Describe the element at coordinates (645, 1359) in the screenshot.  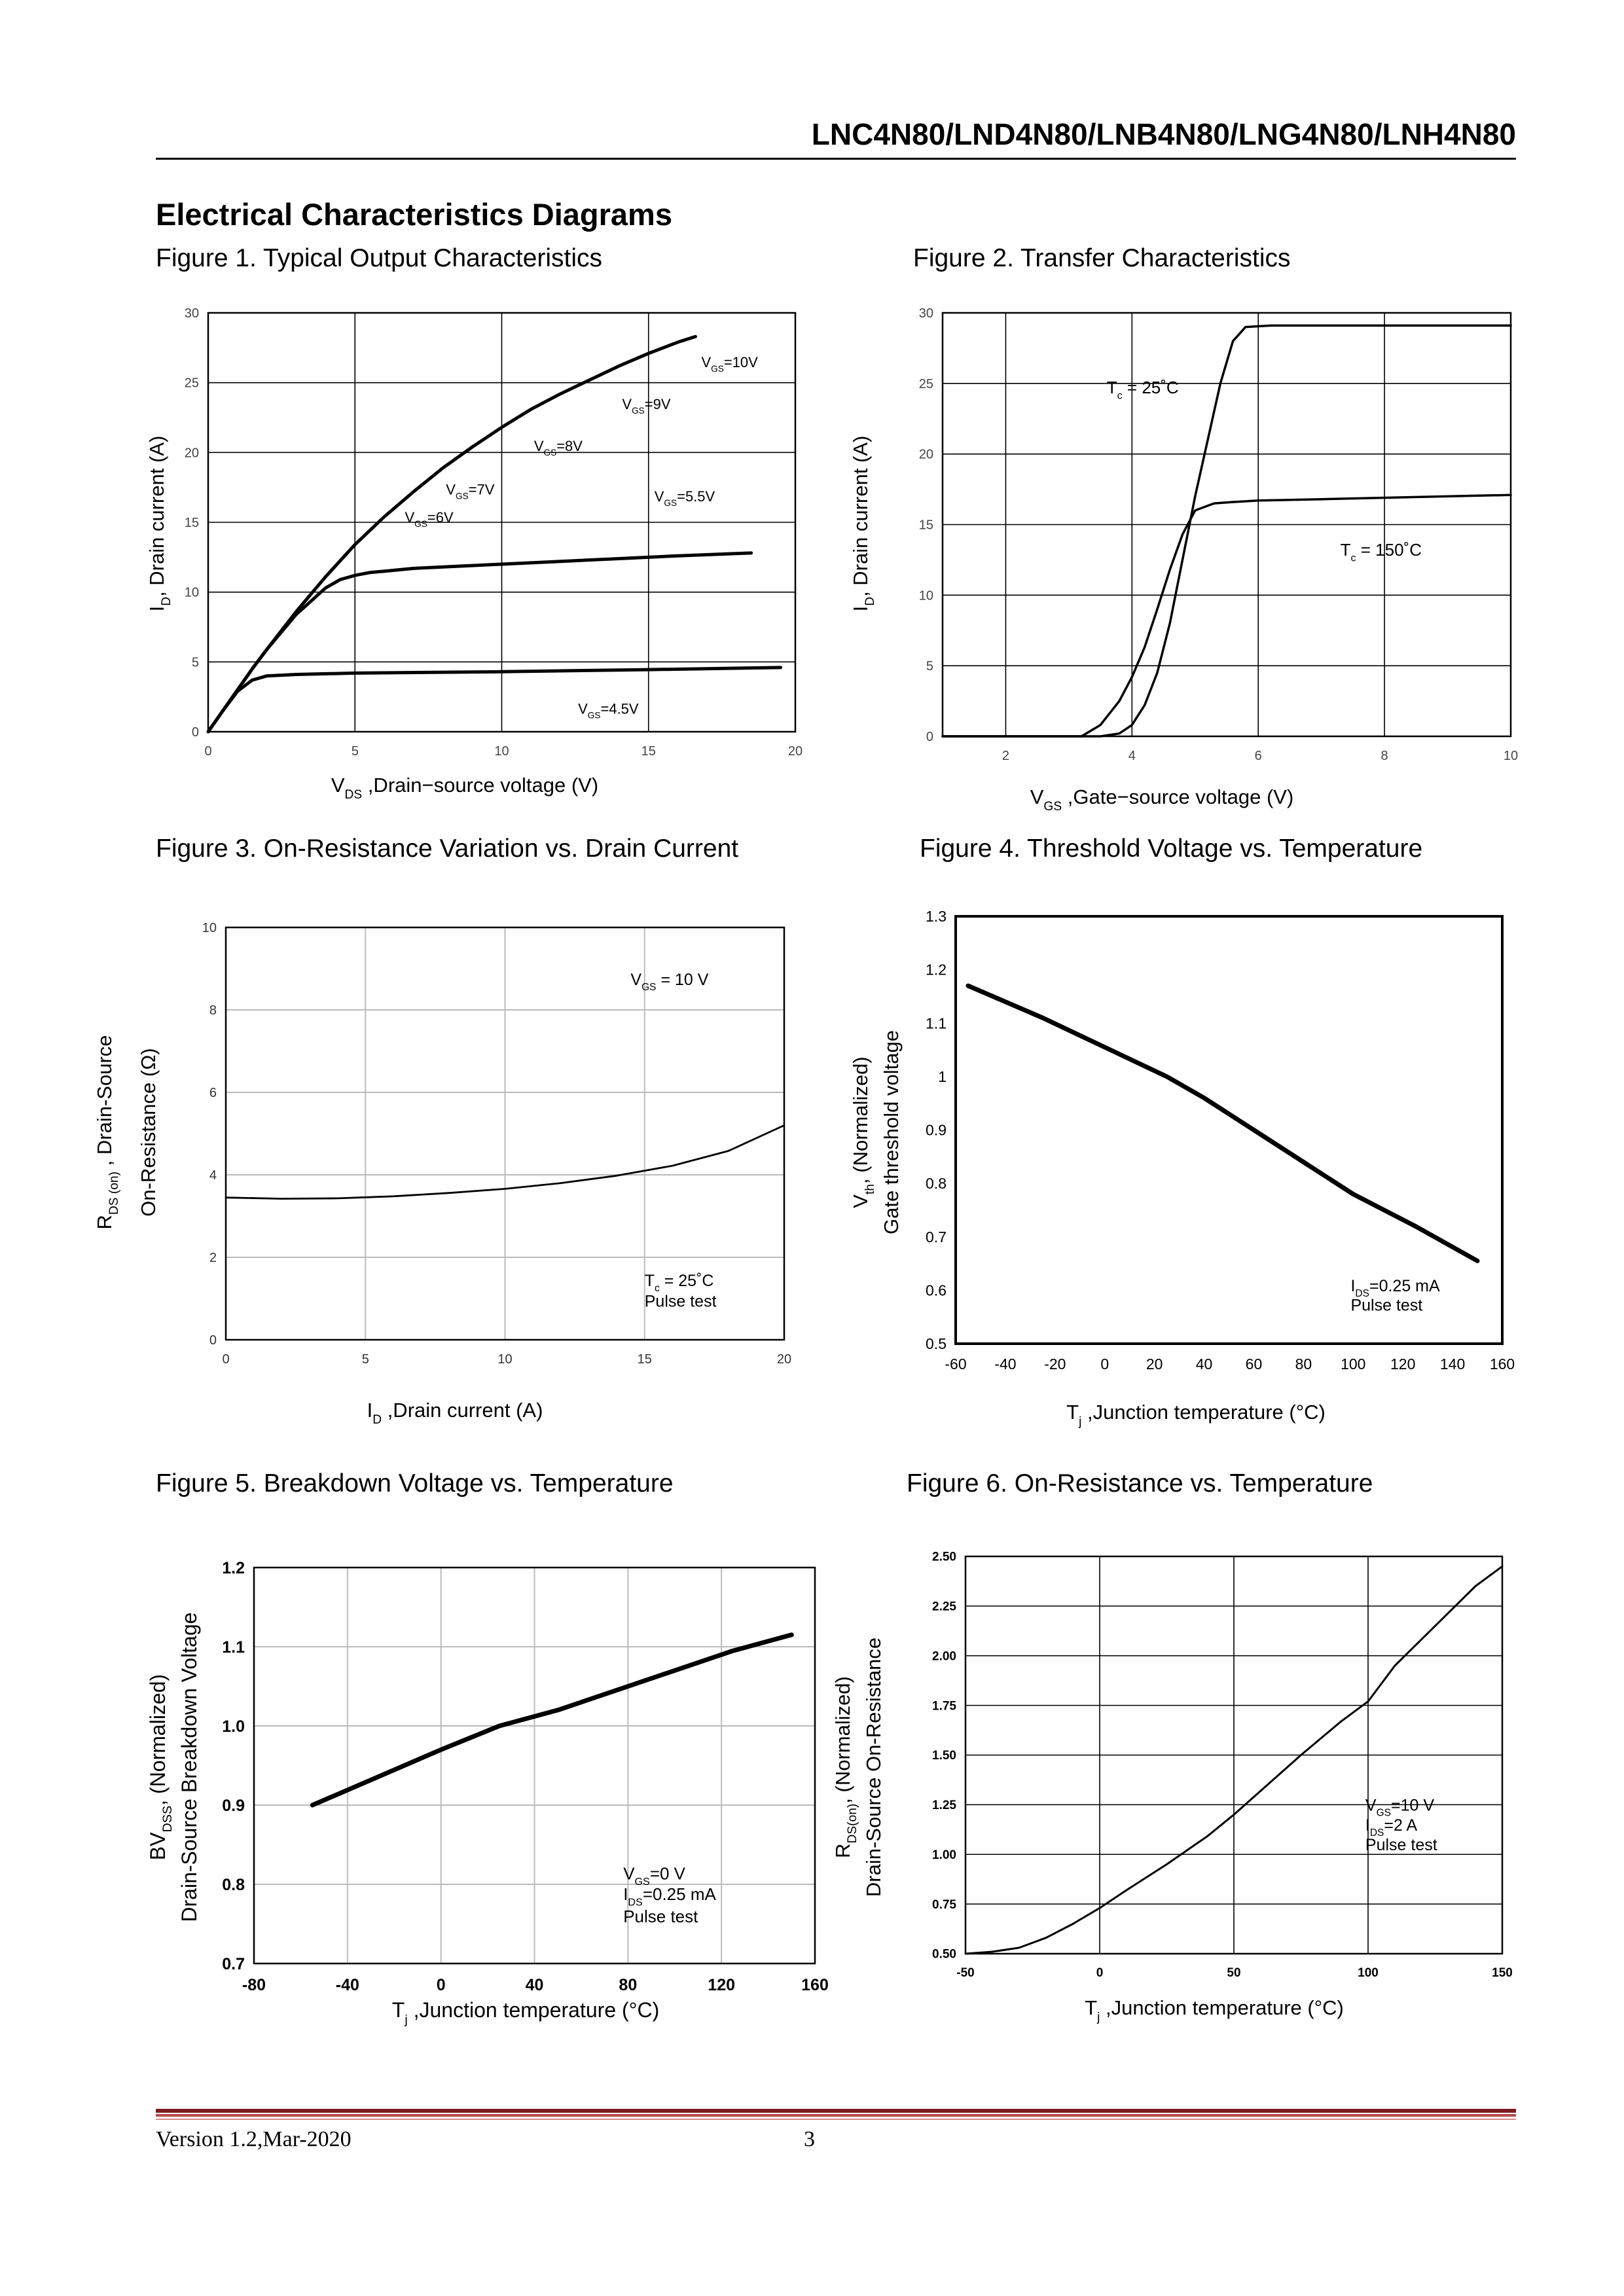
I see `x-tick-label: 15` at that location.